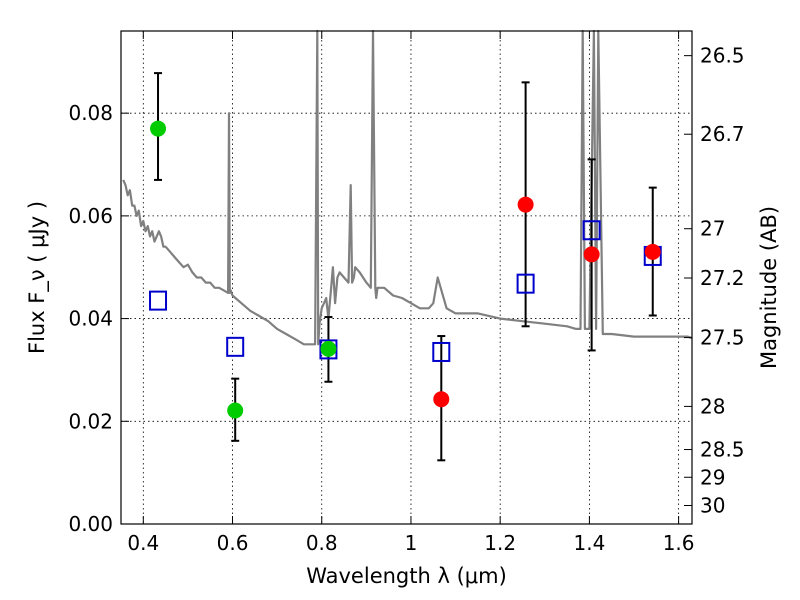 This screenshot has width=800, height=600. I want to click on x-tick-label: 0.8, so click(322, 543).